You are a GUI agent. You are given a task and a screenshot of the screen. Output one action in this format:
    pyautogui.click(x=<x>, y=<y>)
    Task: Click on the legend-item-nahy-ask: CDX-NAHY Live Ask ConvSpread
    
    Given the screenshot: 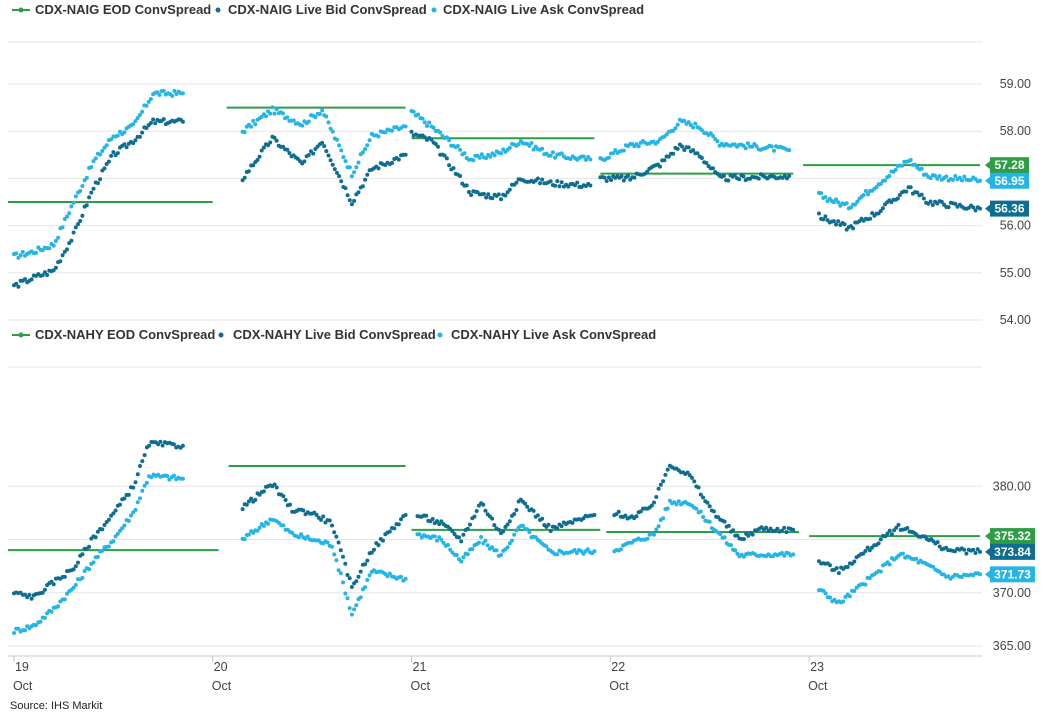 What is the action you would take?
    pyautogui.click(x=547, y=334)
    